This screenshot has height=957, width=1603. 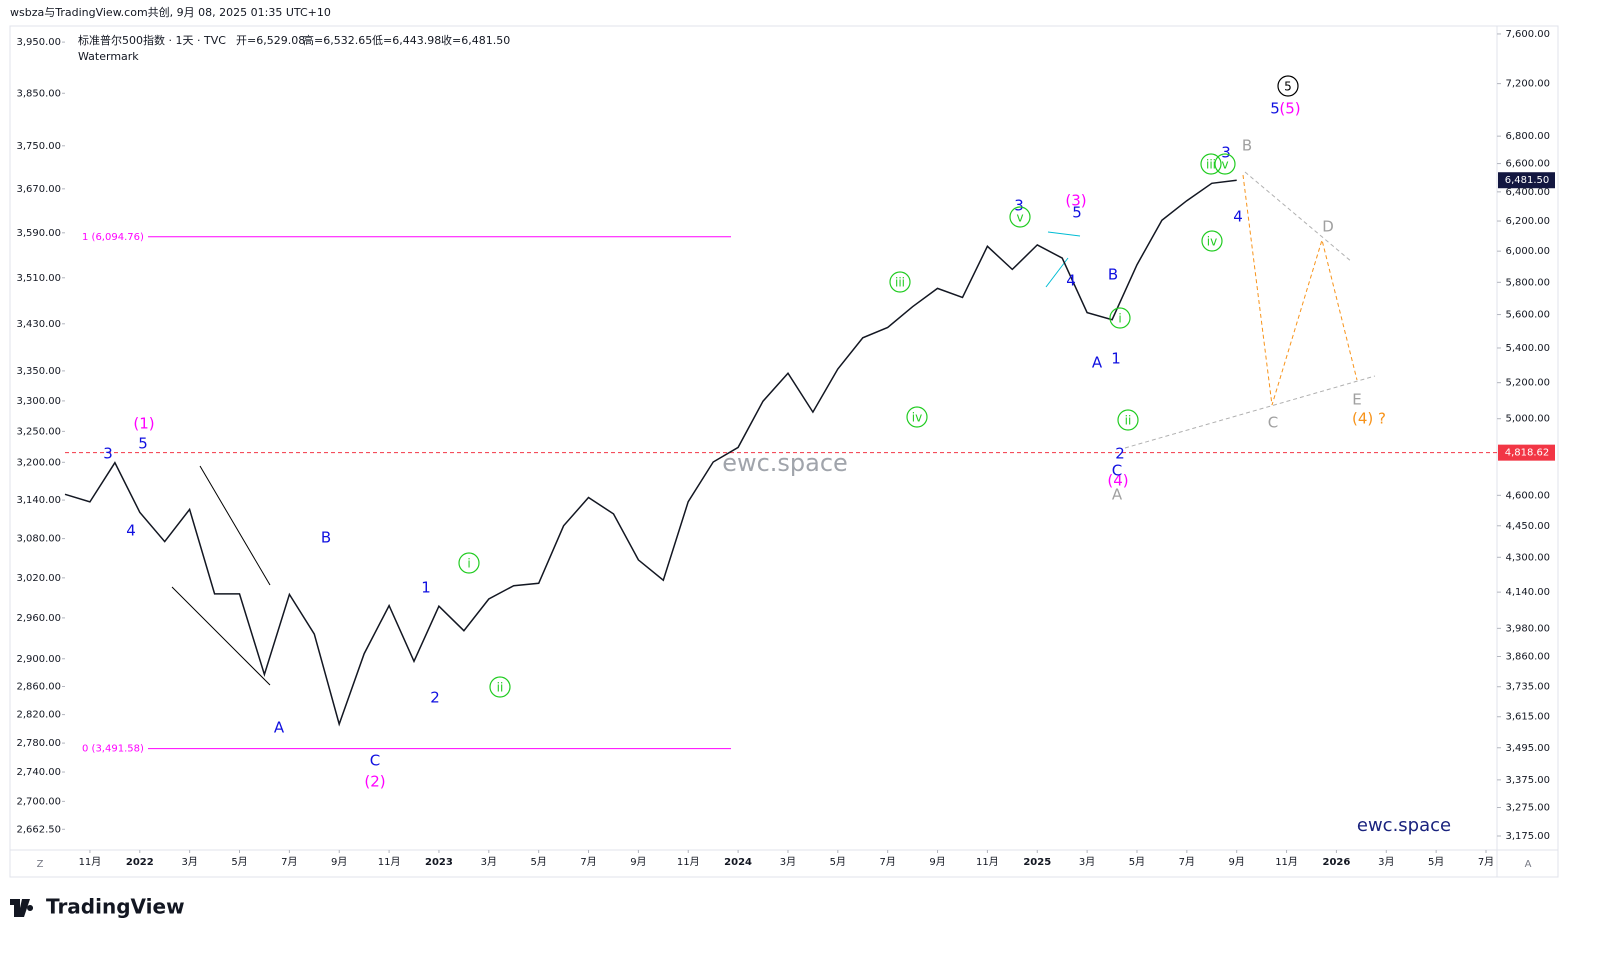 What do you see at coordinates (337, 40) in the screenshot?
I see `ohlc-high: 高=6,532.65` at bounding box center [337, 40].